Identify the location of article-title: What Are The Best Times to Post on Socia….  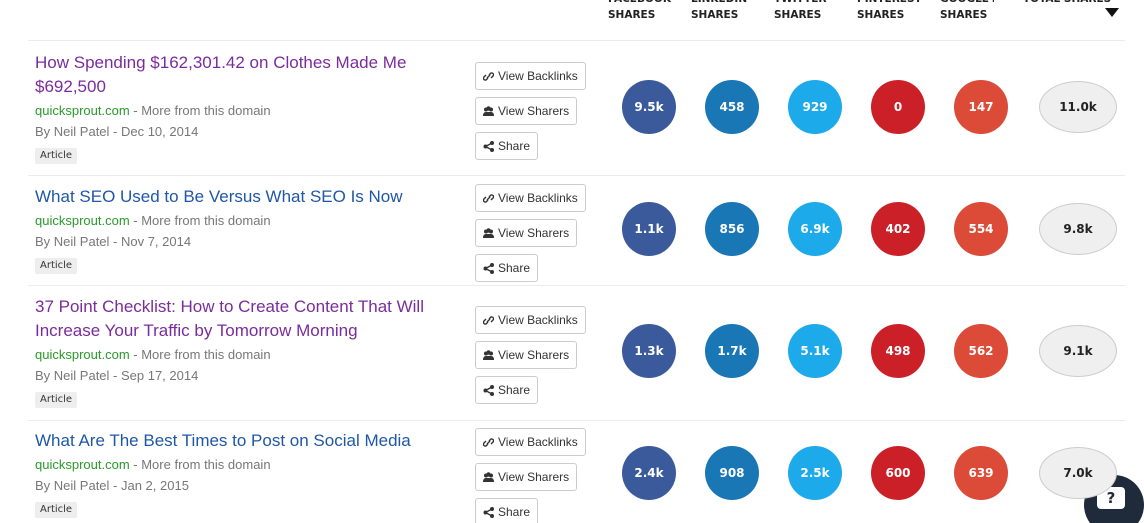
(223, 440).